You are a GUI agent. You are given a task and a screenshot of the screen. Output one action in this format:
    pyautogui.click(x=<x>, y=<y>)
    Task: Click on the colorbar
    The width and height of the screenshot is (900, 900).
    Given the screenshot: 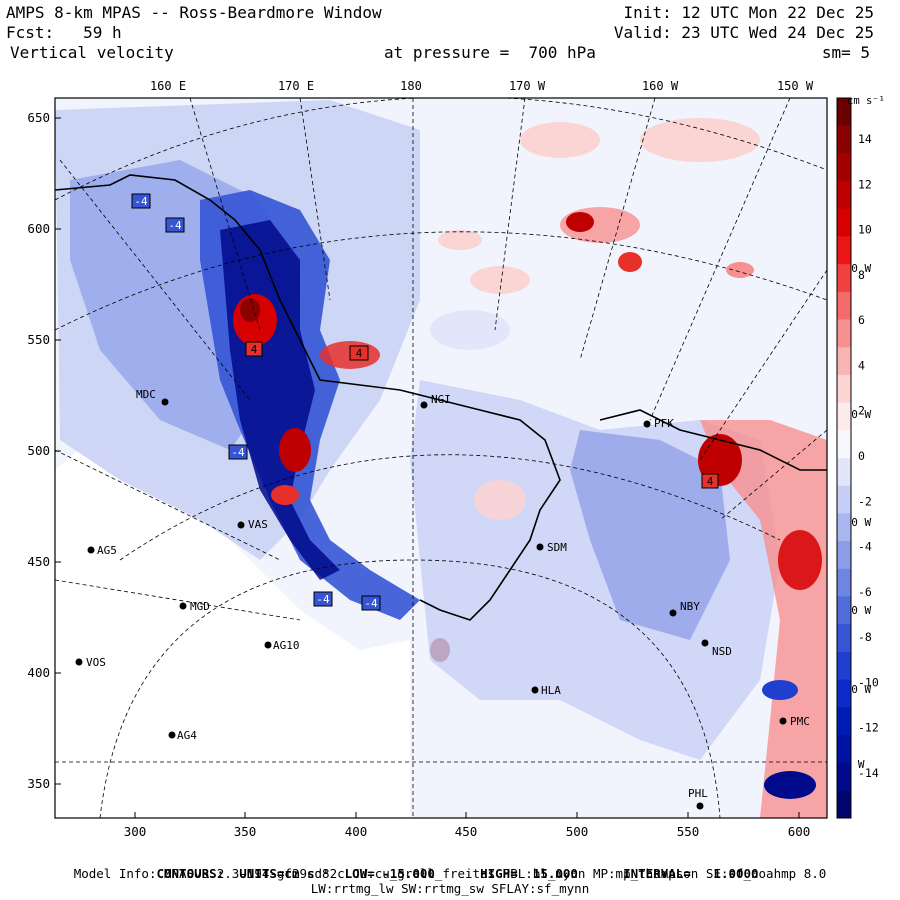 What is the action you would take?
    pyautogui.click(x=844, y=458)
    